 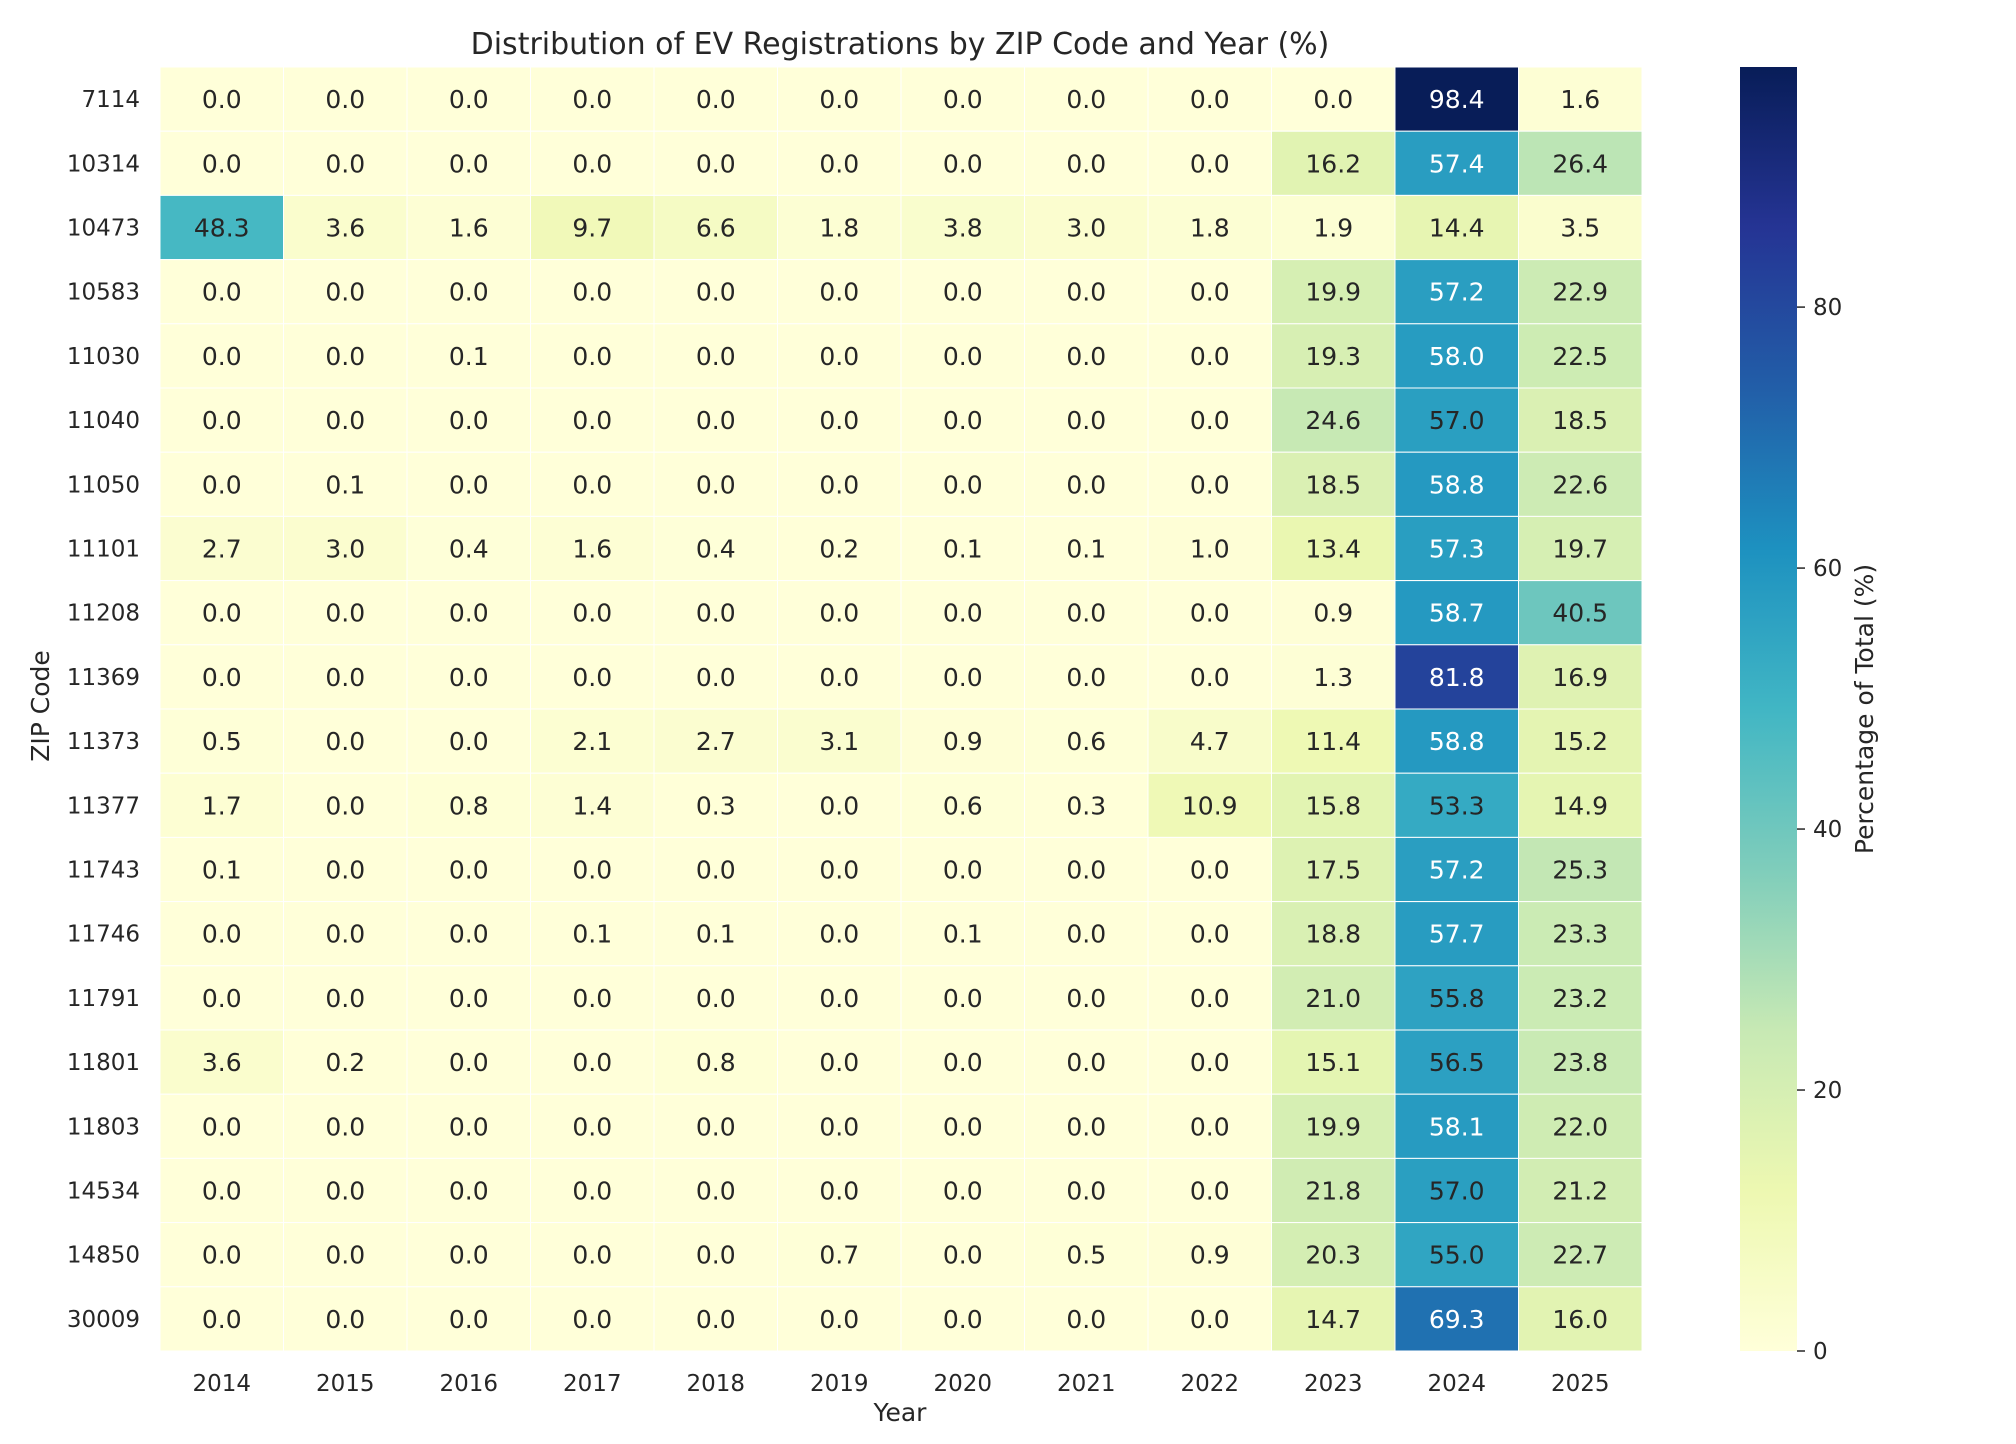 What do you see at coordinates (1333, 549) in the screenshot?
I see `cell-value-label: 13.4` at bounding box center [1333, 549].